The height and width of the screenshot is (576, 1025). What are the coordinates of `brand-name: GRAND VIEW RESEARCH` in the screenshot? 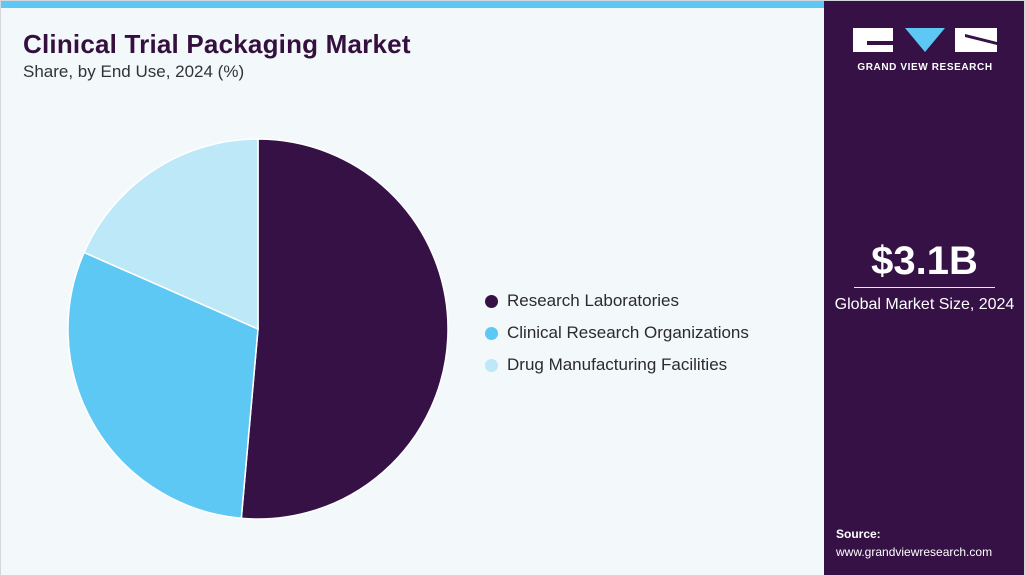 It's located at (925, 67).